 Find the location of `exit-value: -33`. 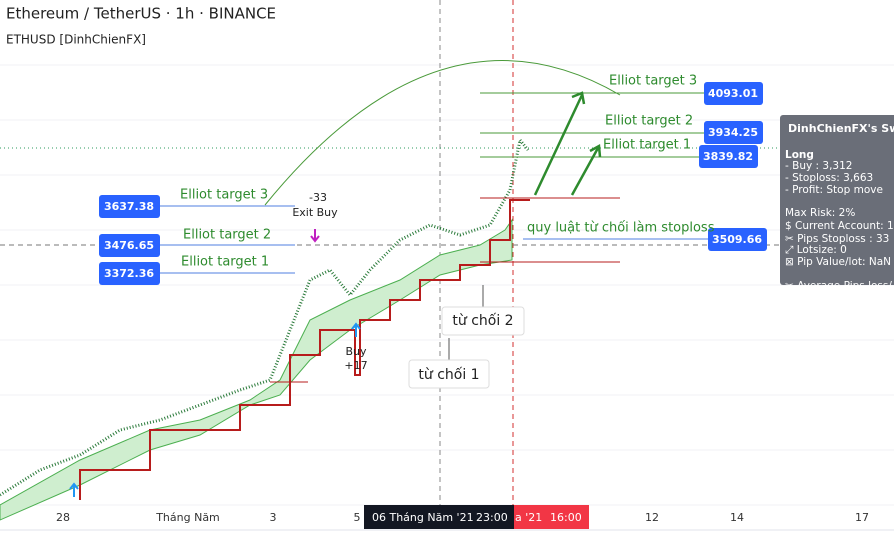

exit-value: -33 is located at coordinates (318, 197).